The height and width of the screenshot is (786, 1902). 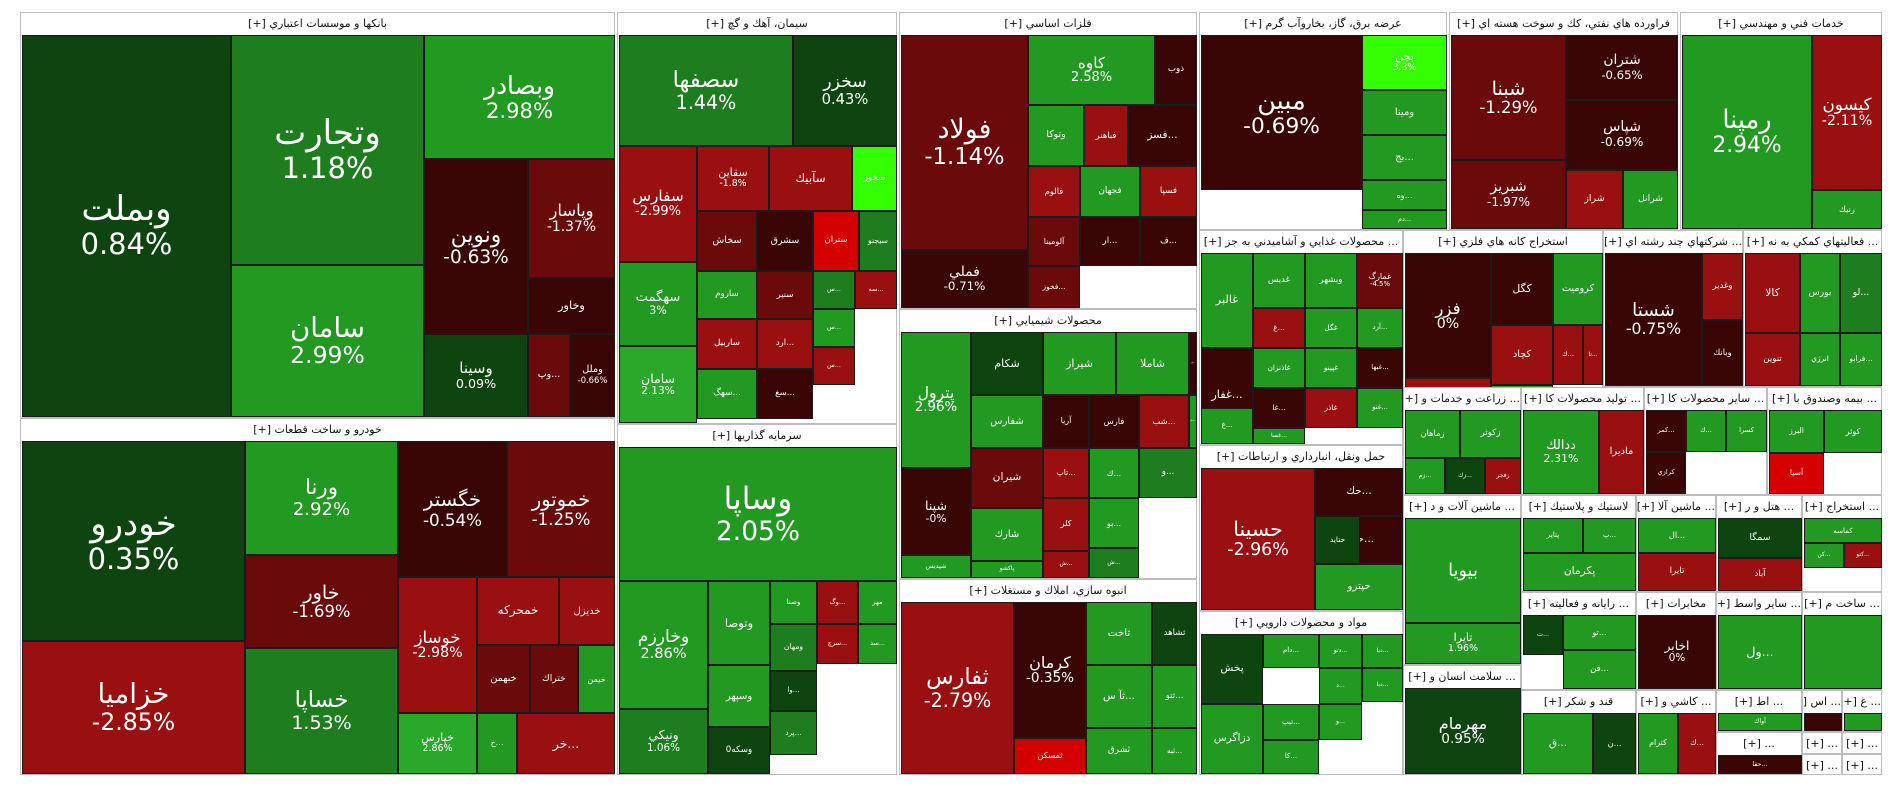 I want to click on stock-tile: زفجر, so click(x=1503, y=476).